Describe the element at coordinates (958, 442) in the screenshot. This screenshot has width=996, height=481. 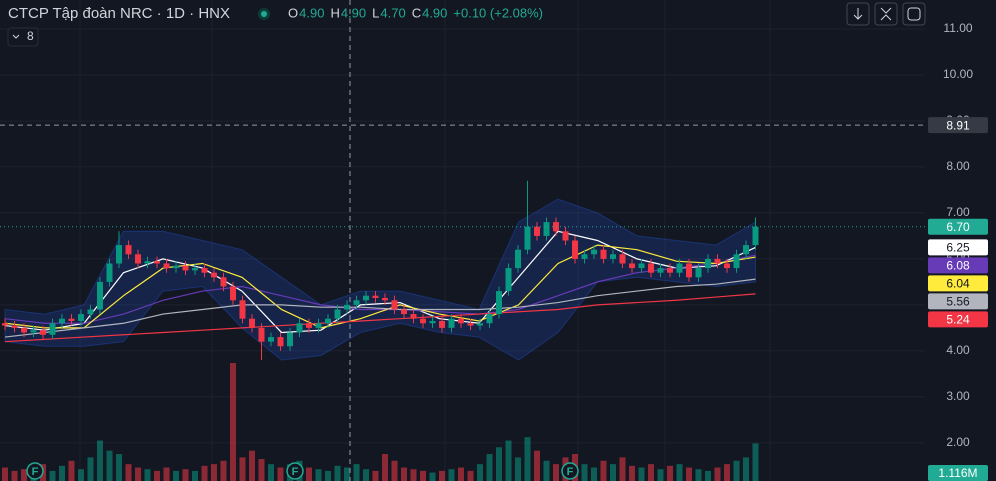
I see `y-tick-label: 2.00` at that location.